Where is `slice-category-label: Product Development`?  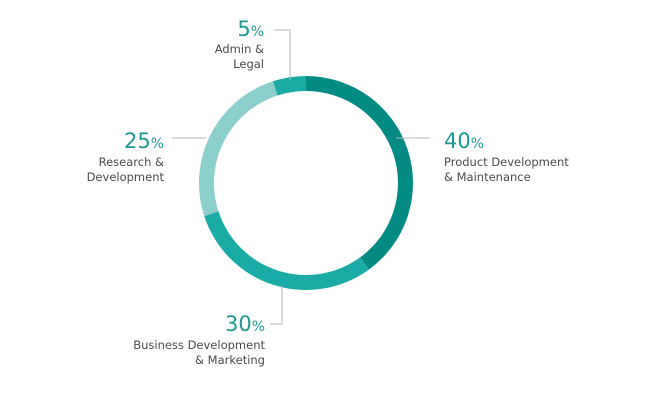 slice-category-label: Product Development is located at coordinates (506, 162).